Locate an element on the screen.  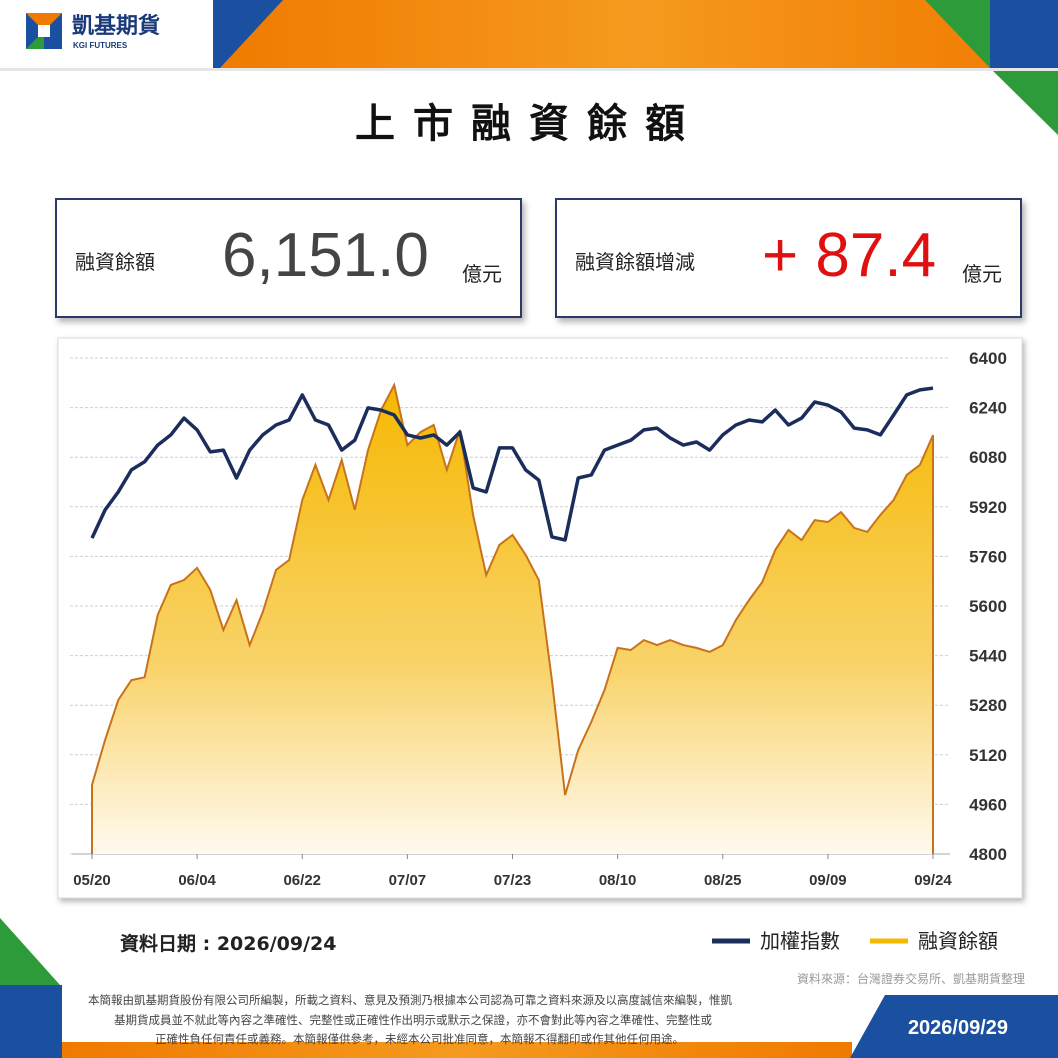
y-tick-label: 6080 is located at coordinates (988, 457).